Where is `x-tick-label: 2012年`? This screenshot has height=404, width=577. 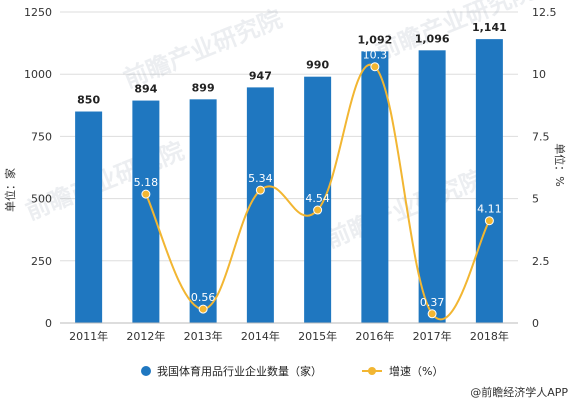
x-tick-label: 2012年 is located at coordinates (145, 336).